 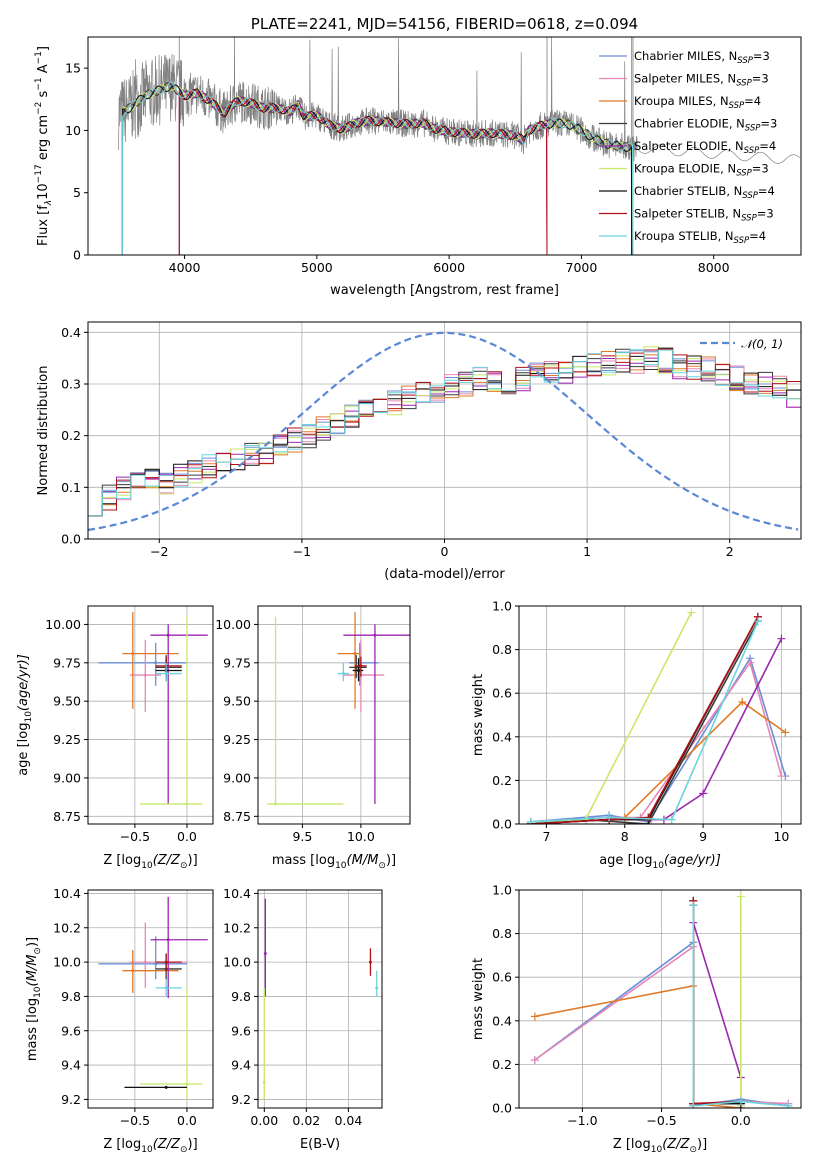 I want to click on legend-label: 𝒩(0, 1), so click(x=762, y=344).